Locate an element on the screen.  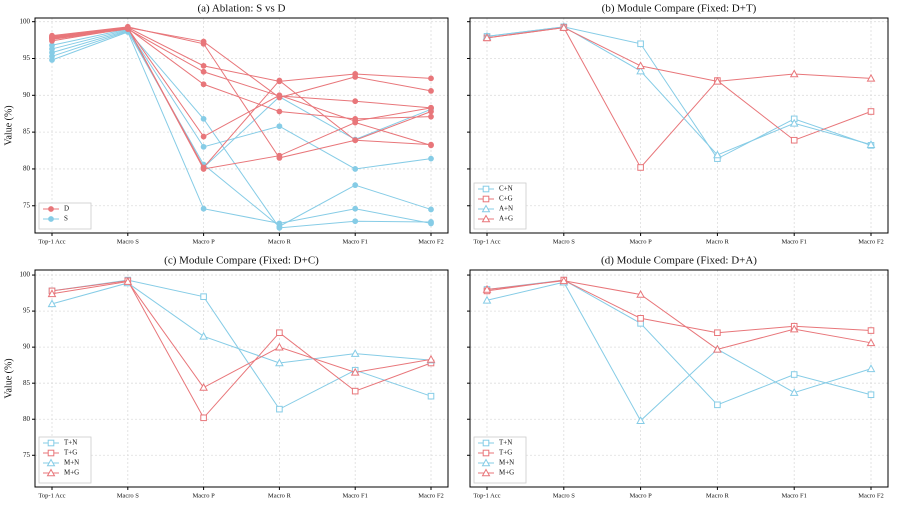
legend-label: C+G is located at coordinates (506, 199).